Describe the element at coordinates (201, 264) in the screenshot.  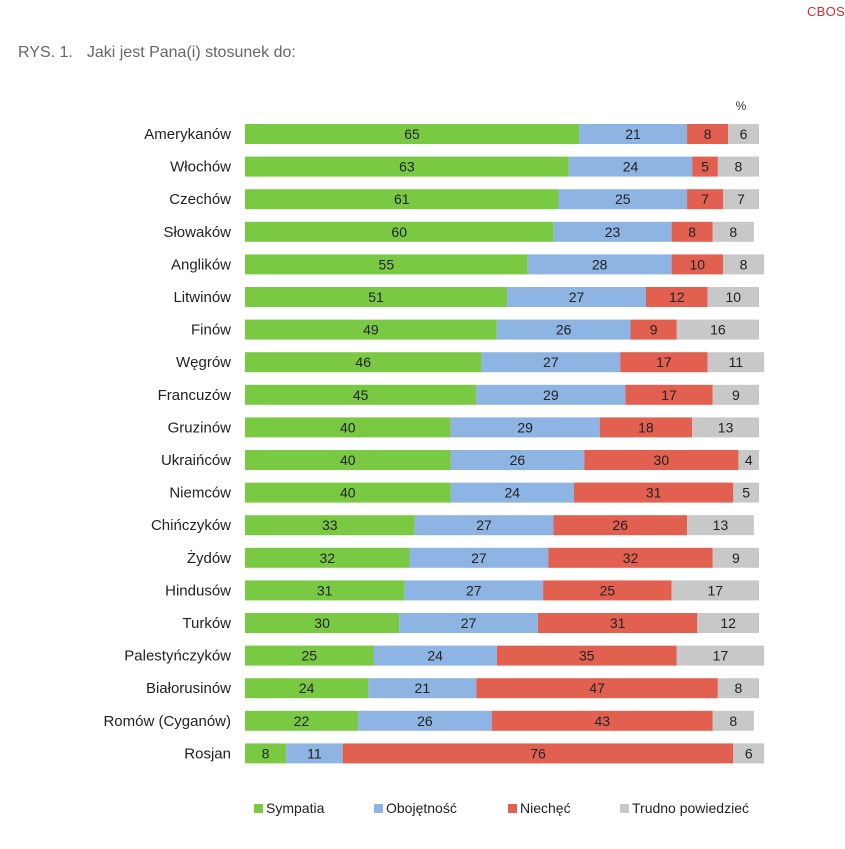
I see `category-label: Anglików` at that location.